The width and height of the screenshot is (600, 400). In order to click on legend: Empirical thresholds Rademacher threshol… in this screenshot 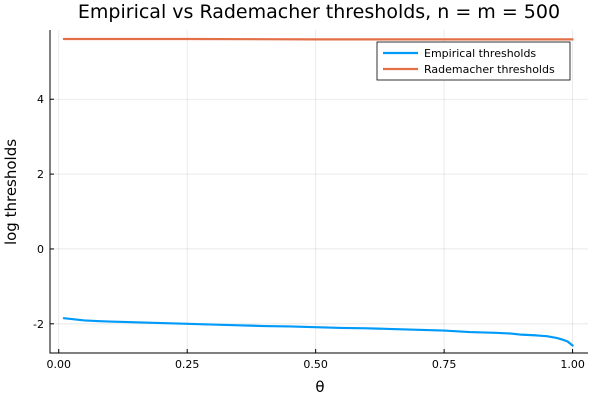, I will do `click(473, 61)`.